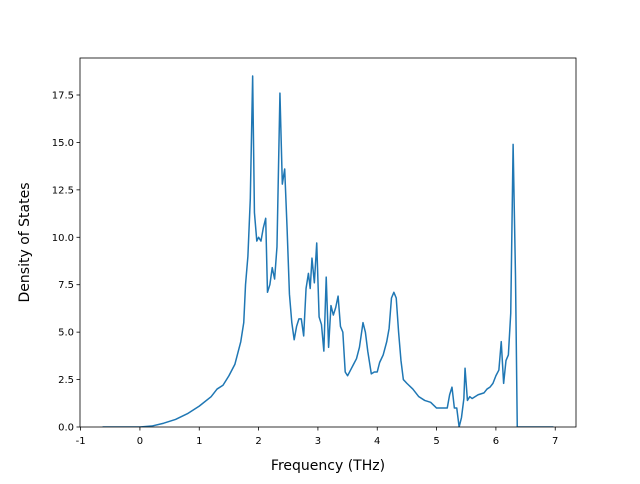 The height and width of the screenshot is (484, 640). Describe the element at coordinates (63, 190) in the screenshot. I see `y-tick-label: 12.5` at that location.